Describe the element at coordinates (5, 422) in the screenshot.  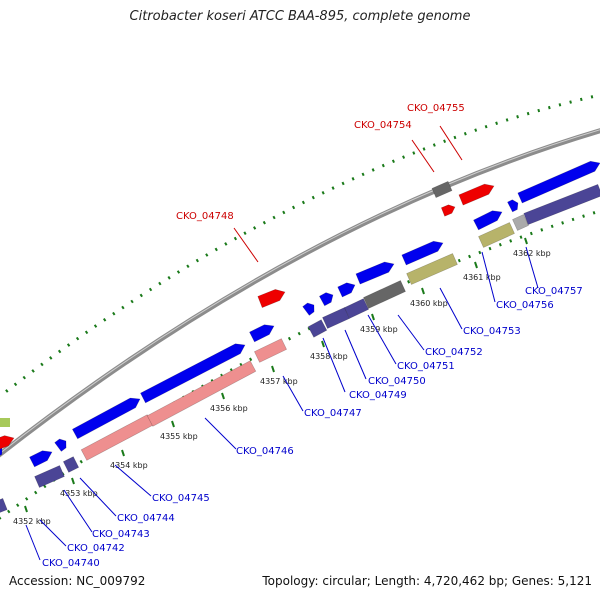
I see `cog-feature-green` at that location.